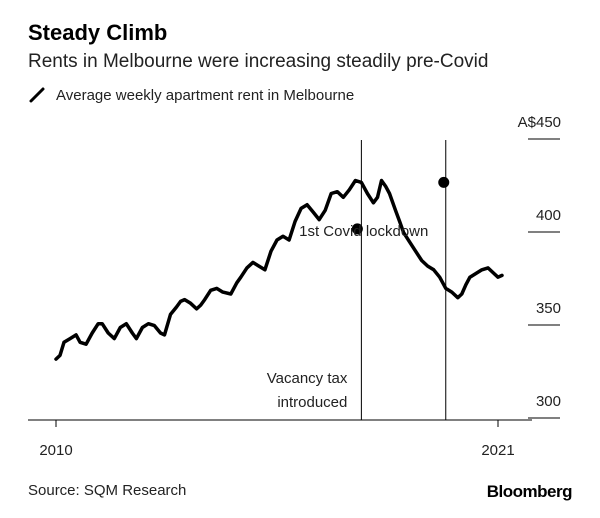 Image resolution: width=600 pixels, height=518 pixels. What do you see at coordinates (529, 491) in the screenshot?
I see `bloomberg-logo: Bloomberg` at bounding box center [529, 491].